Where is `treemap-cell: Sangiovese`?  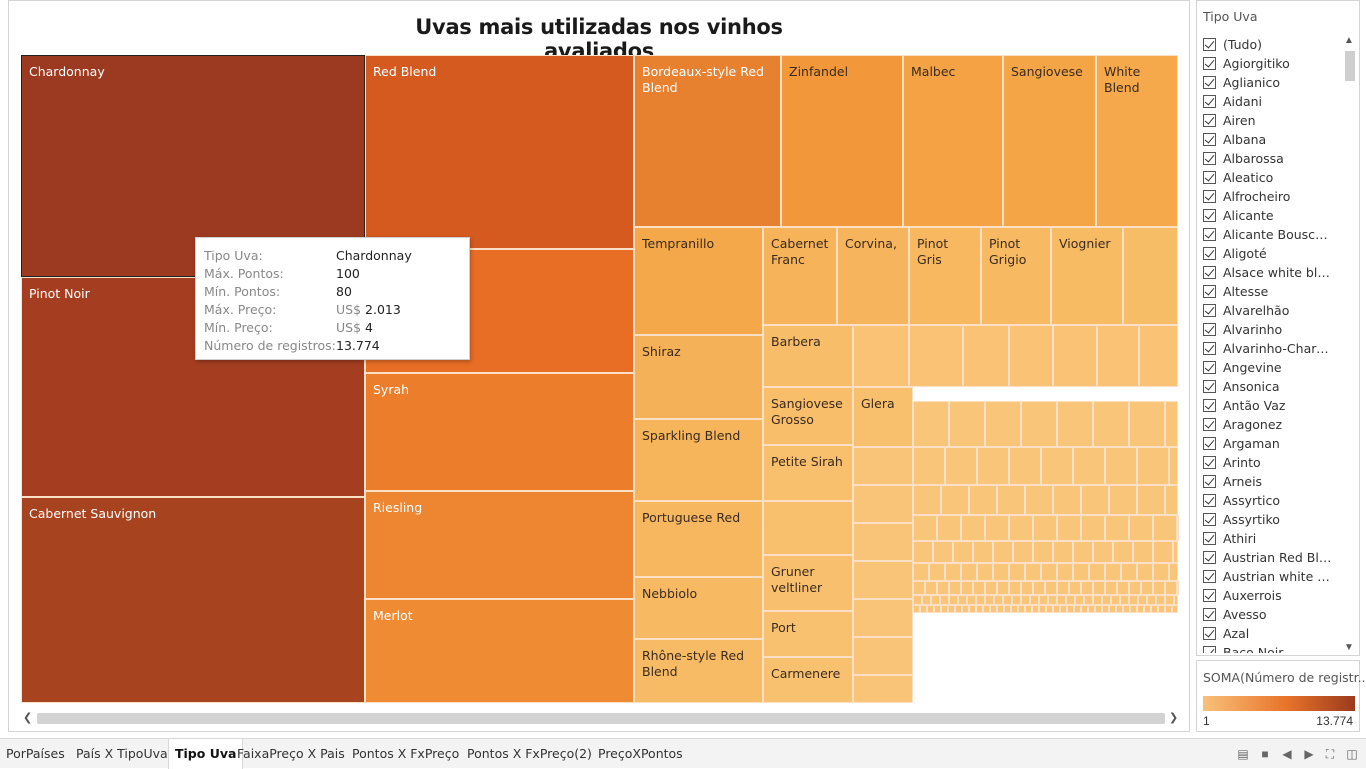 treemap-cell: Sangiovese is located at coordinates (1049, 141).